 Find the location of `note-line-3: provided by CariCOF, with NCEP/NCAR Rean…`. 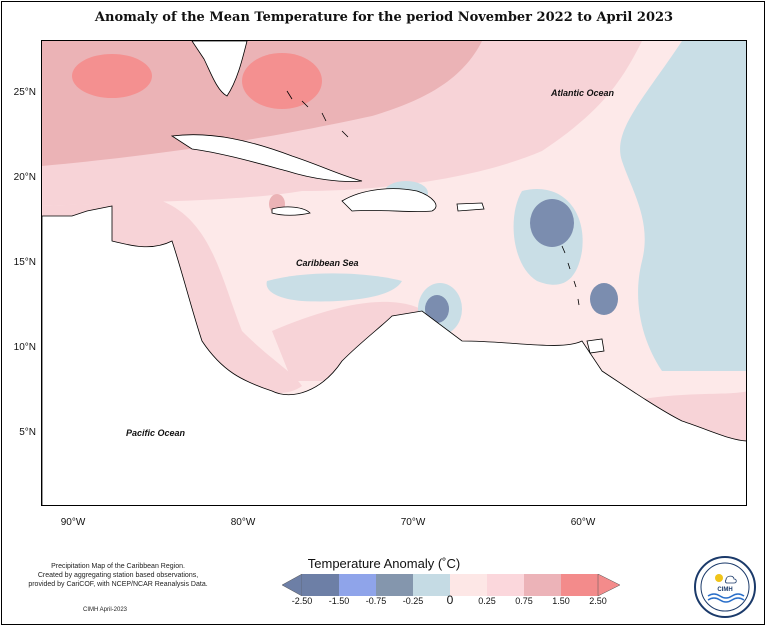

note-line-3: provided by CariCOF, with NCEP/NCAR Rean… is located at coordinates (118, 584).